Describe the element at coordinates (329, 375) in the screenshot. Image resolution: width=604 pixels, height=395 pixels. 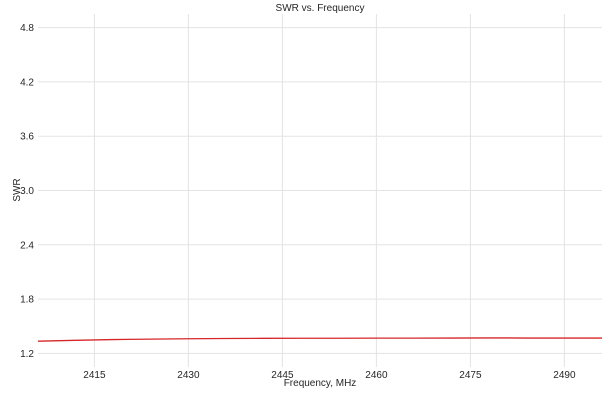
I see `x-tick-labels: 2415 2430 2445 2460 2475 2490` at that location.